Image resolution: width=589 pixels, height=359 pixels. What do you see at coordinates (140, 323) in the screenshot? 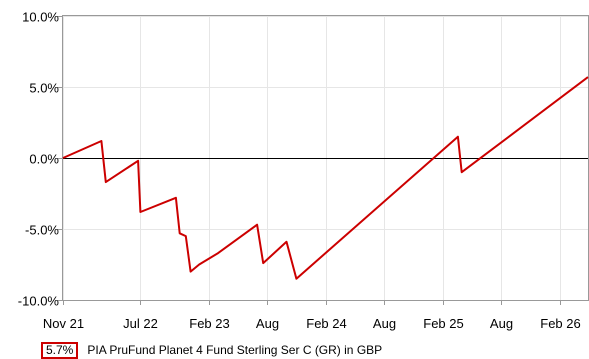
I see `x-tick-label: Jul 22` at bounding box center [140, 323].